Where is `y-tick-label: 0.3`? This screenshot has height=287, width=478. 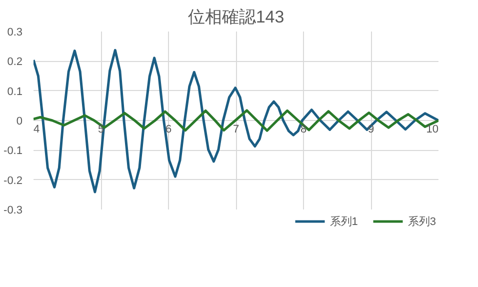 y-tick-label: 0.3 is located at coordinates (15, 32).